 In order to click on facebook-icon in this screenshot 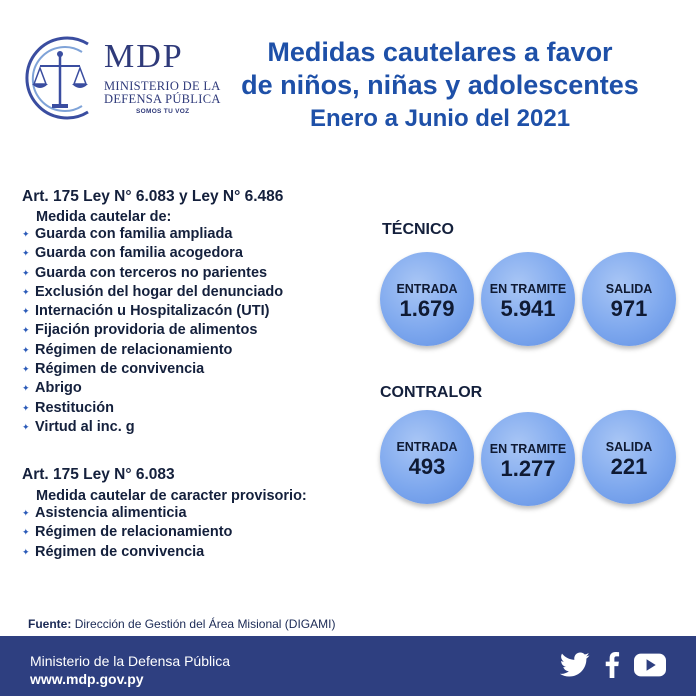, I will do `click(612, 667)`.